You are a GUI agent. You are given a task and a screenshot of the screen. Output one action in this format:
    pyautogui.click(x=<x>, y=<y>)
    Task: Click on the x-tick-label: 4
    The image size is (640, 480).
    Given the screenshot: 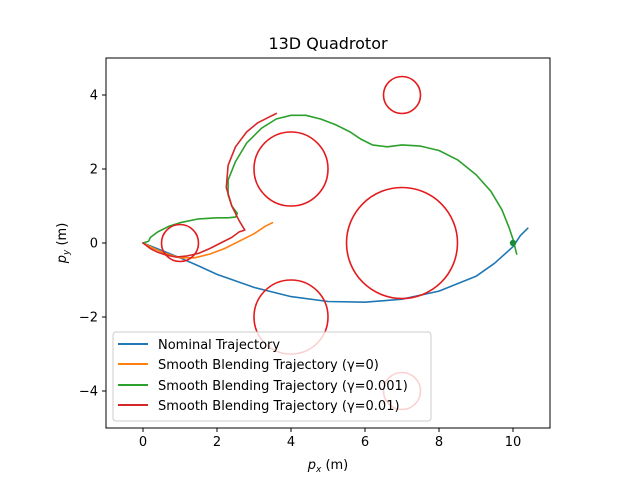 What is the action you would take?
    pyautogui.click(x=291, y=442)
    